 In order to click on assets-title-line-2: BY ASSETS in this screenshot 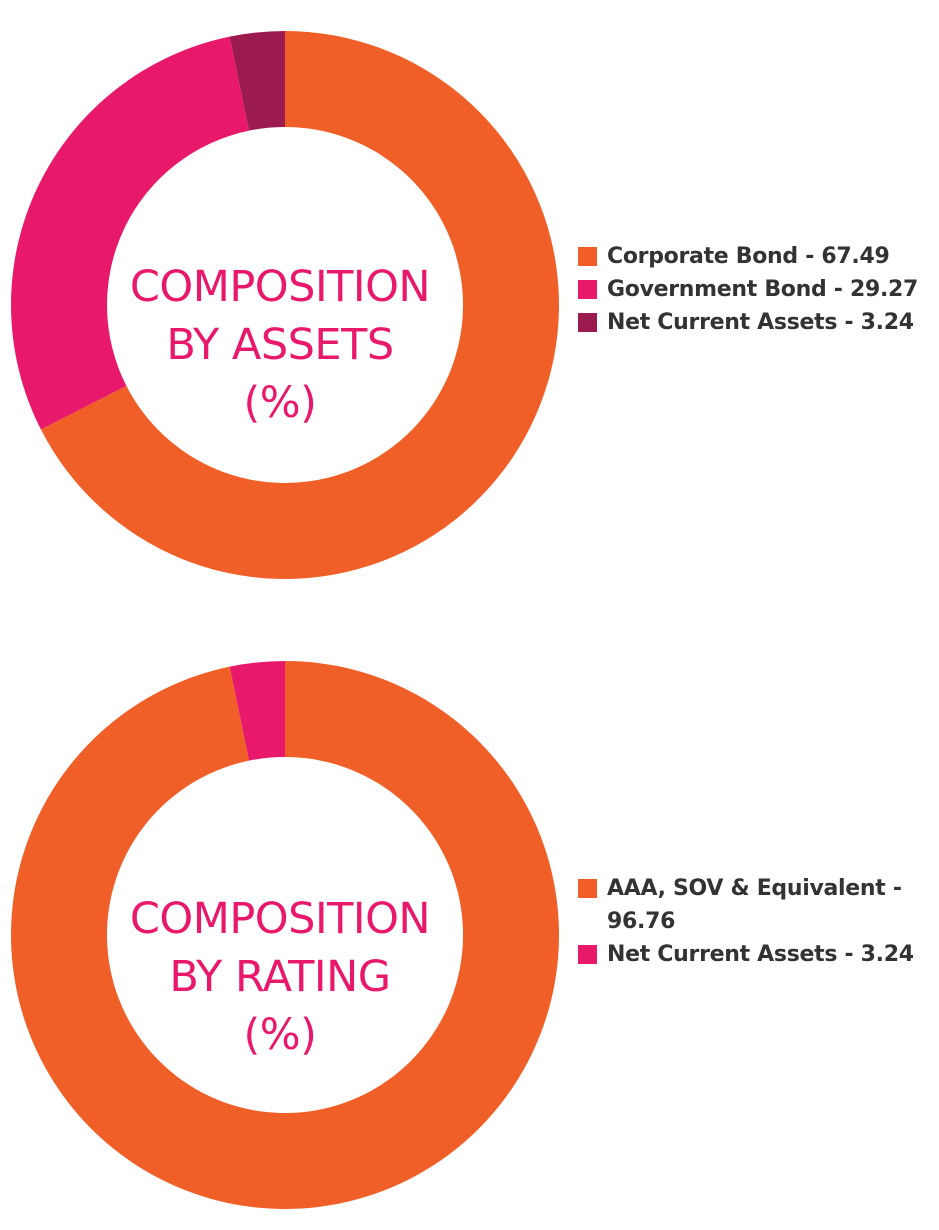, I will do `click(280, 345)`.